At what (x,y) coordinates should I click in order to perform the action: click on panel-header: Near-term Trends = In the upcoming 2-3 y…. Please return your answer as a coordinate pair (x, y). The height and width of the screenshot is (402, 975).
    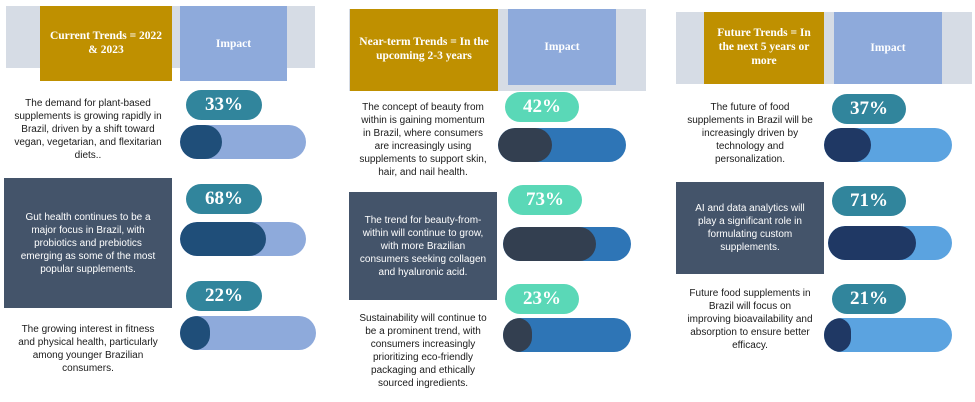
    Looking at the image, I should click on (424, 50).